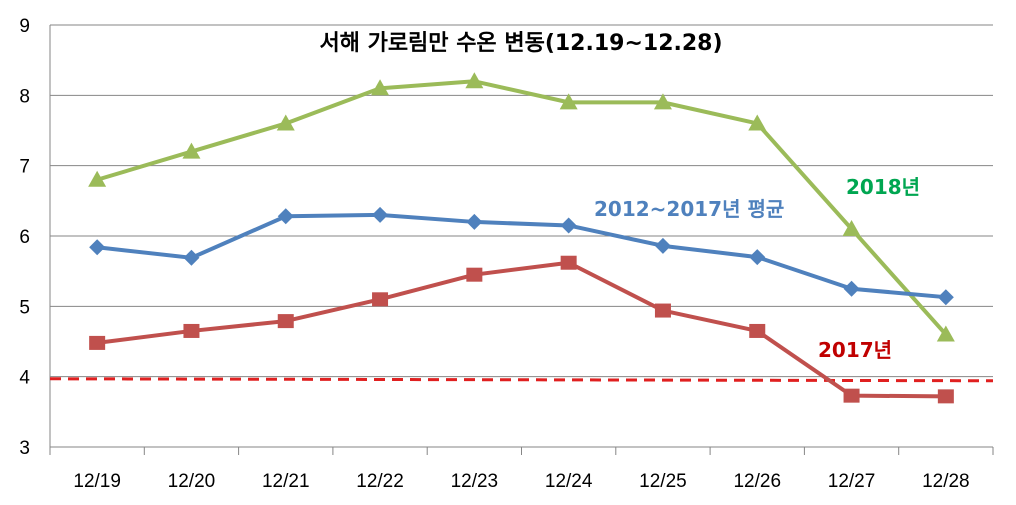 This screenshot has width=1016, height=505. What do you see at coordinates (192, 481) in the screenshot?
I see `x-tick-label: 12/20` at bounding box center [192, 481].